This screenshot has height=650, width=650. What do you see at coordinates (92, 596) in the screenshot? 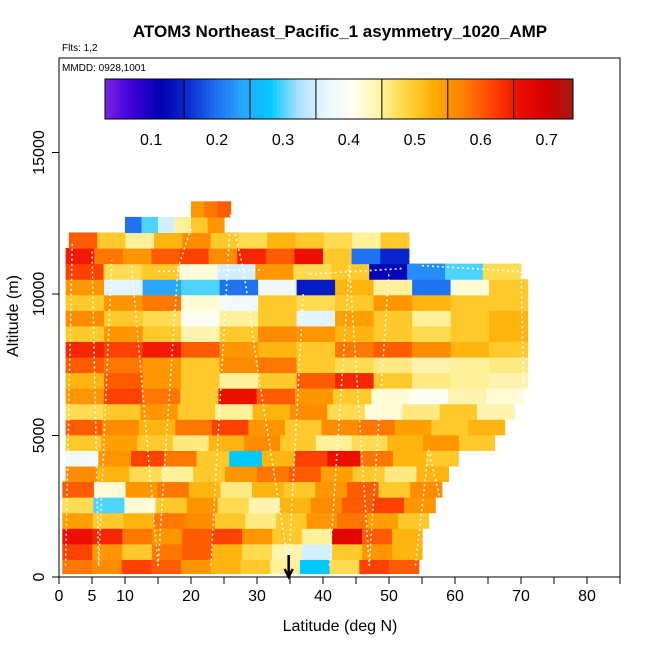
I see `x-tick-label: 5` at bounding box center [92, 596].